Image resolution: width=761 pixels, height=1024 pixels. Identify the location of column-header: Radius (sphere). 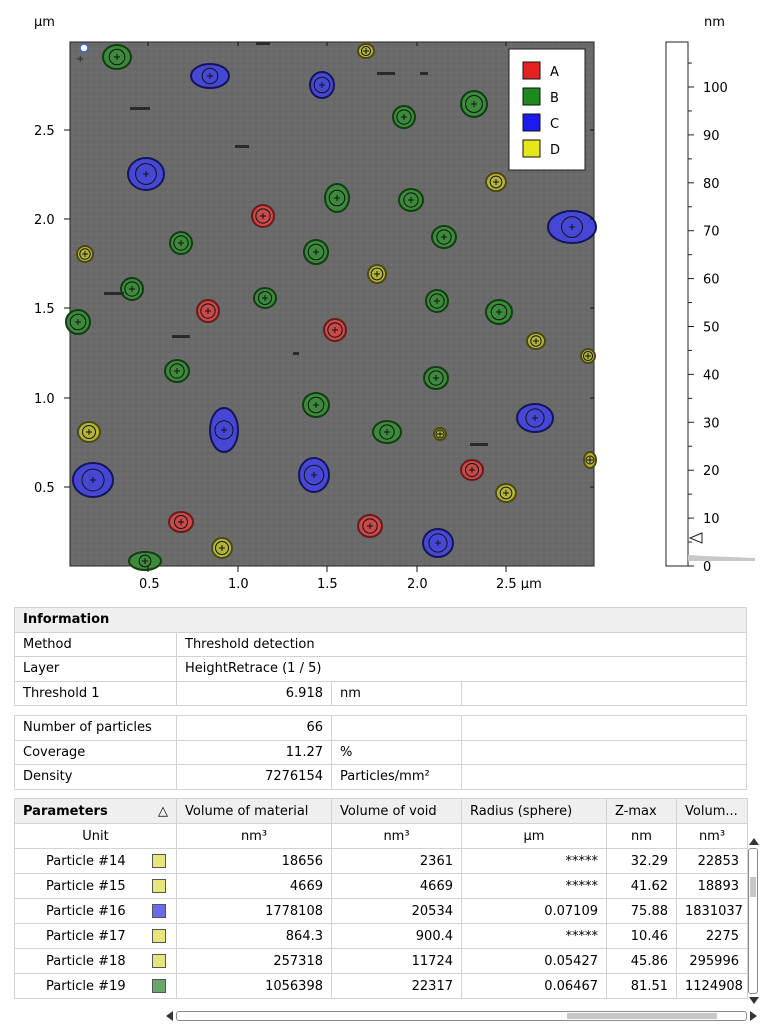
(534, 811).